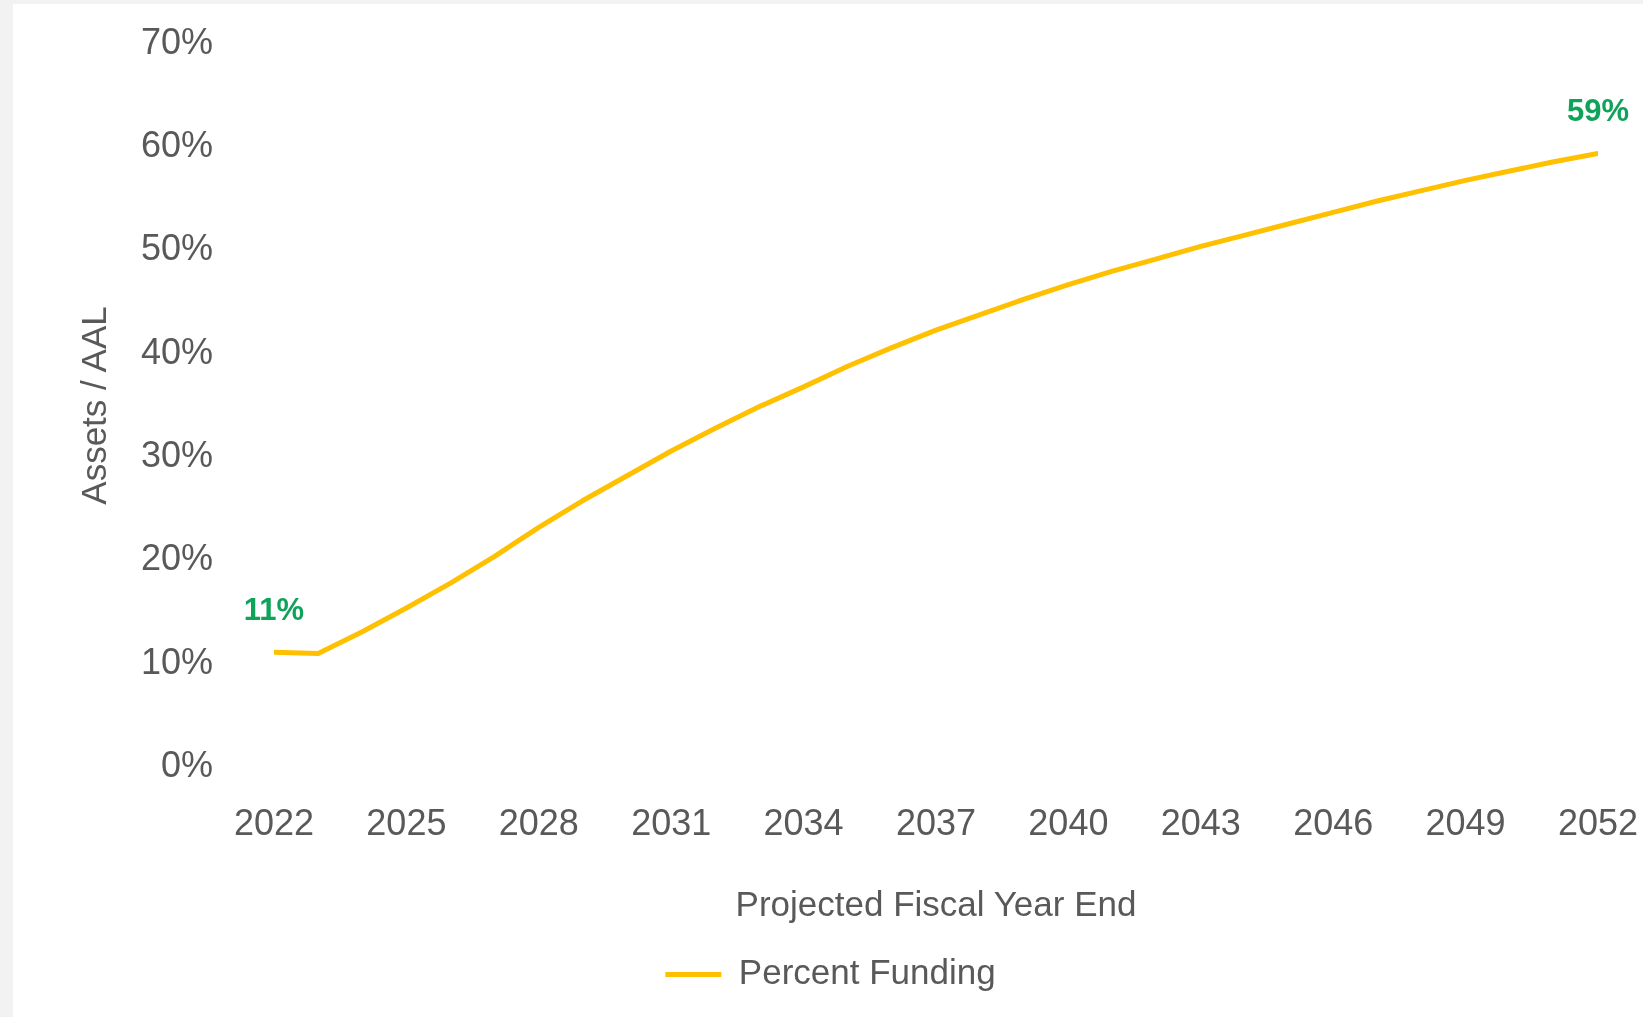  Describe the element at coordinates (1200, 822) in the screenshot. I see `x-tick-label: 2043` at that location.